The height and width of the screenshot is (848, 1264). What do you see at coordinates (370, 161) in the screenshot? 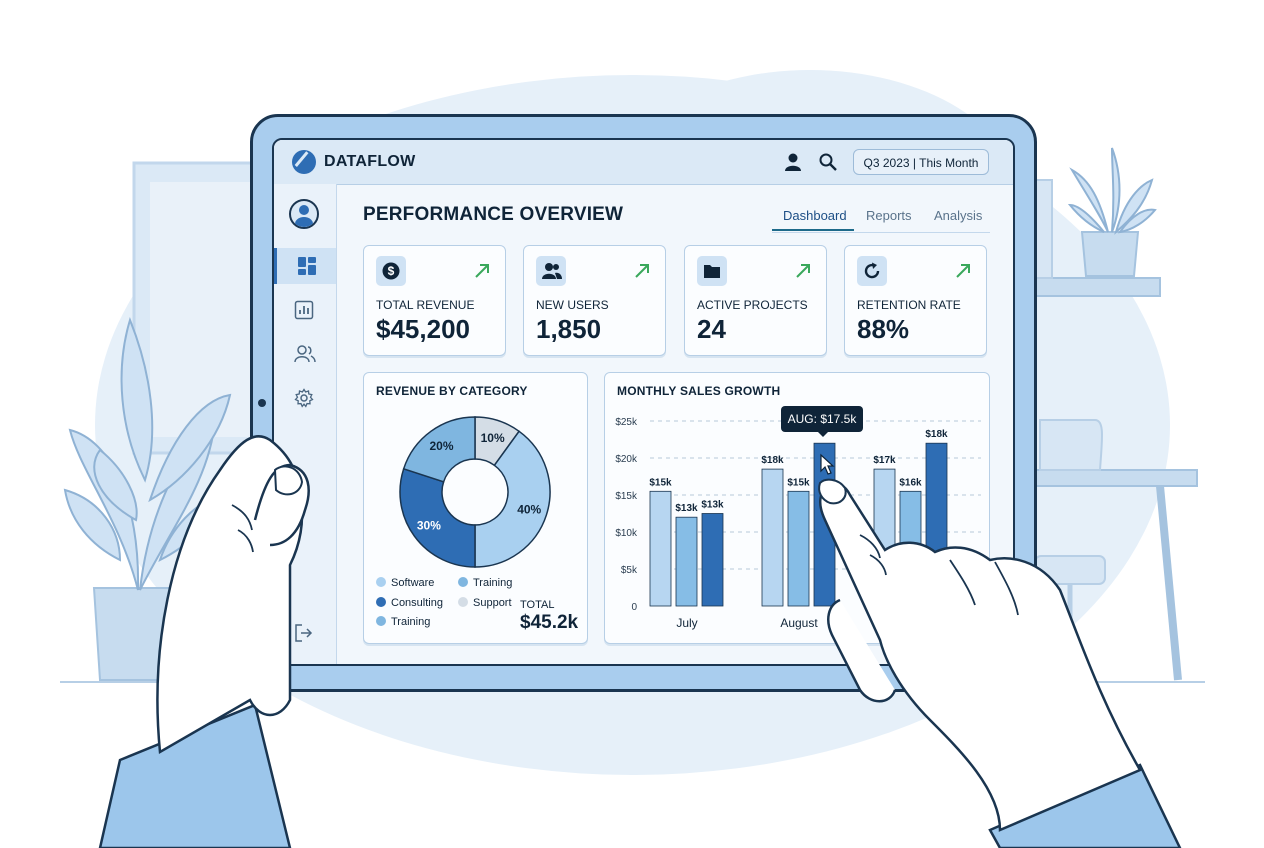
I see `brand-name: DATAFLOW` at bounding box center [370, 161].